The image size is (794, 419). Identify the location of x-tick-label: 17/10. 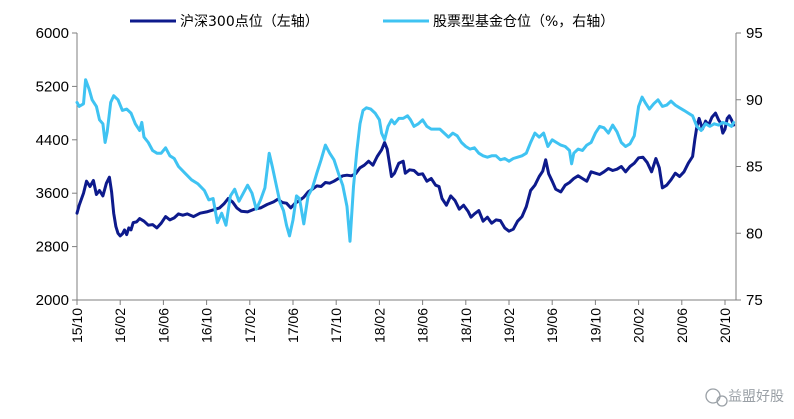
(336, 325).